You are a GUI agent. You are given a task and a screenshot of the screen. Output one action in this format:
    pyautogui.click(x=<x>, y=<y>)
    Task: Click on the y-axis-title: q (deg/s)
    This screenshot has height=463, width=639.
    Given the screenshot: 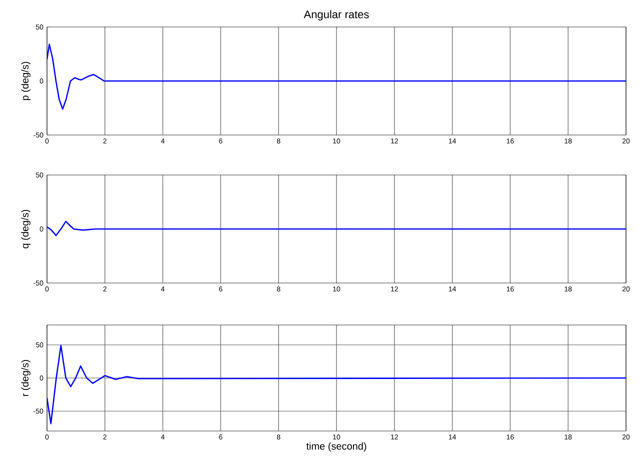 What is the action you would take?
    pyautogui.click(x=25, y=229)
    